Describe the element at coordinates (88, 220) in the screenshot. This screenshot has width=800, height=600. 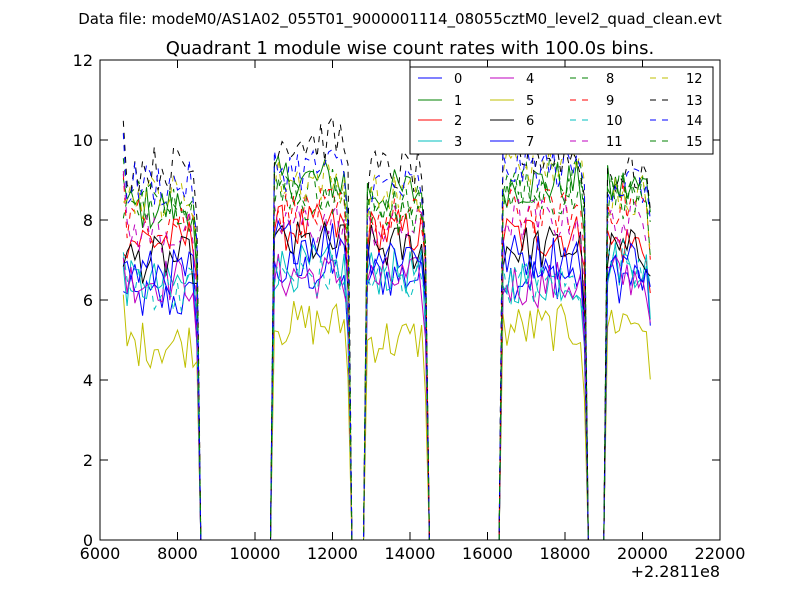
I see `y-tick-label: 8` at that location.